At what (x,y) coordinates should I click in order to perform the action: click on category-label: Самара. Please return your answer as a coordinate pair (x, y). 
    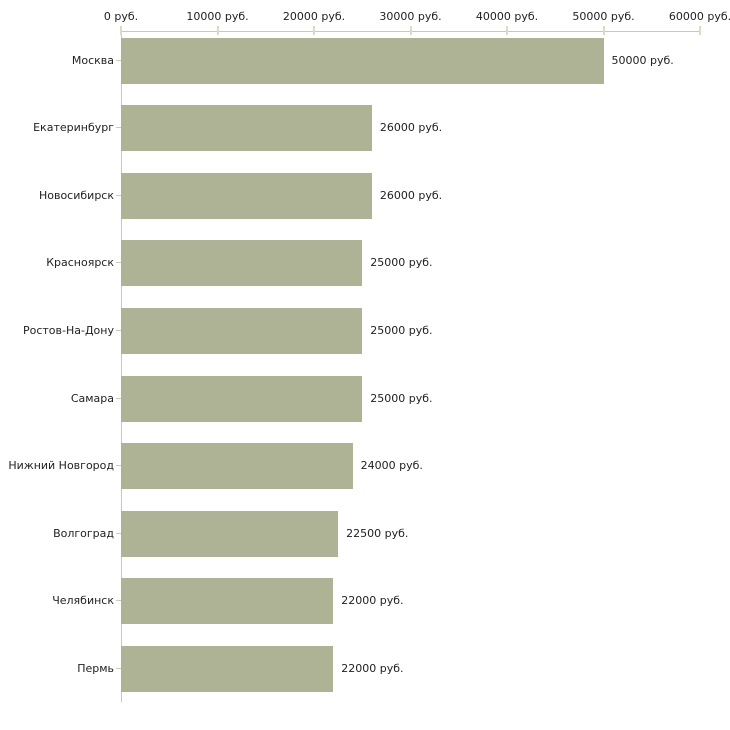
    Looking at the image, I should click on (92, 398).